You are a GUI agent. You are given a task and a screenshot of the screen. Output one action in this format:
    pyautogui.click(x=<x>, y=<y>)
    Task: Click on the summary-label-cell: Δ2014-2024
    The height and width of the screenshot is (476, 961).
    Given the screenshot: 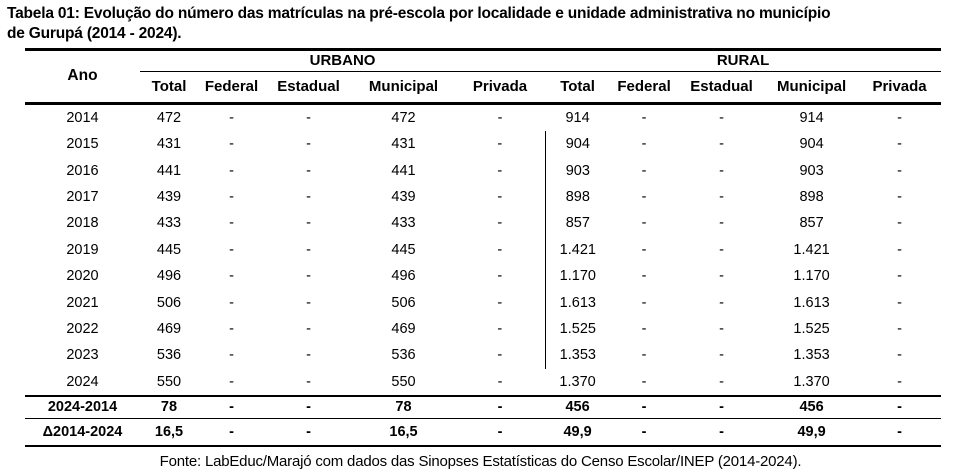 What is the action you would take?
    pyautogui.click(x=82, y=432)
    